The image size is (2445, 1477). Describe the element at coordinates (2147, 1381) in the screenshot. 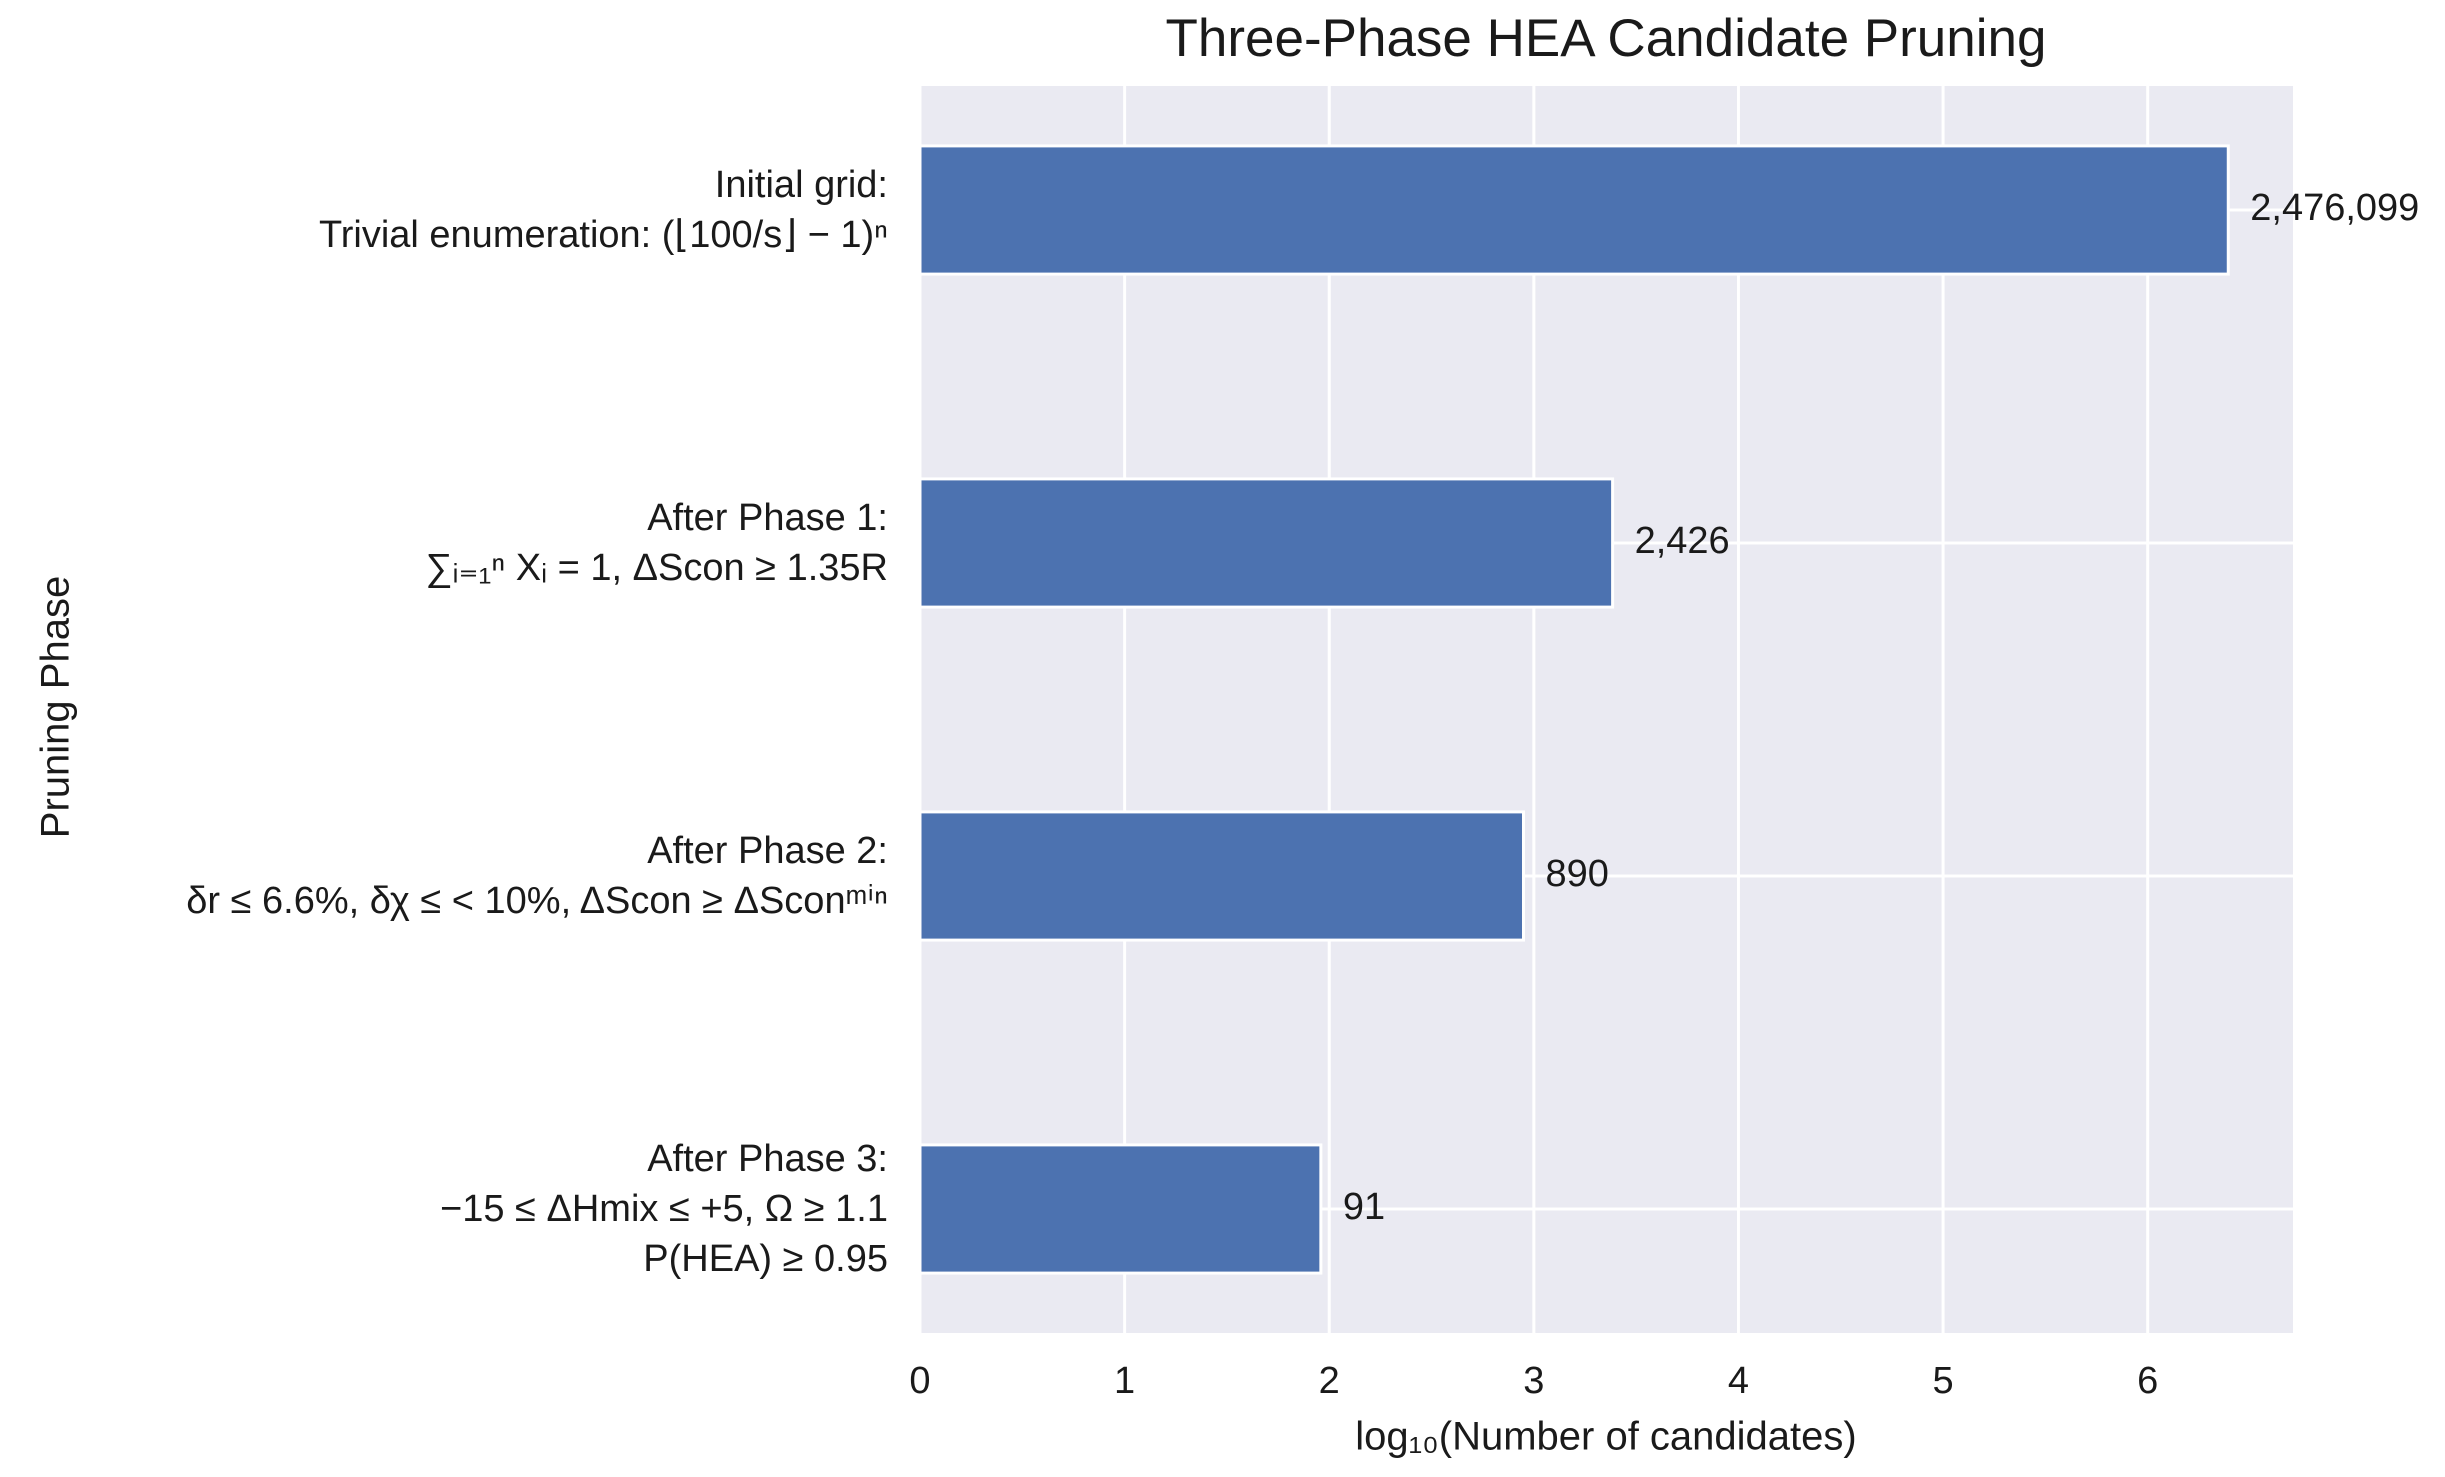

I see `x-tick-label: 6` at that location.